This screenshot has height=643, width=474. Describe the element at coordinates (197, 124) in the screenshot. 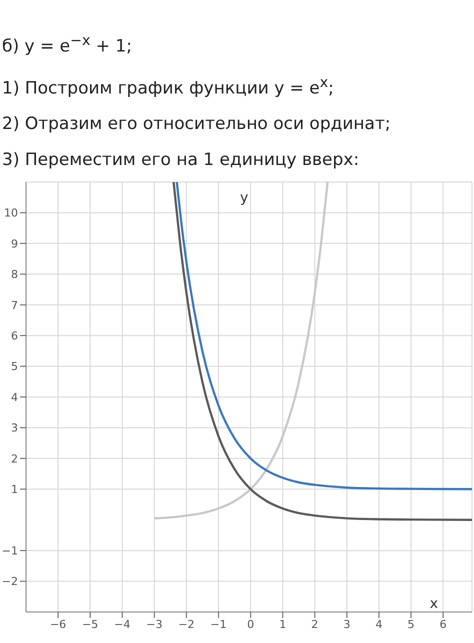

I see `text: 2) Отразим его относительно оси ординат;` at that location.